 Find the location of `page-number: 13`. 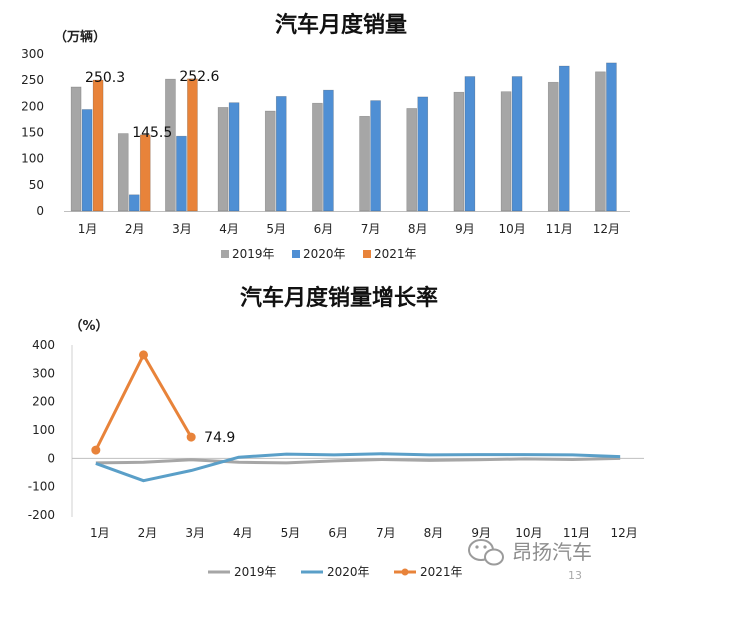

page-number: 13 is located at coordinates (575, 575).